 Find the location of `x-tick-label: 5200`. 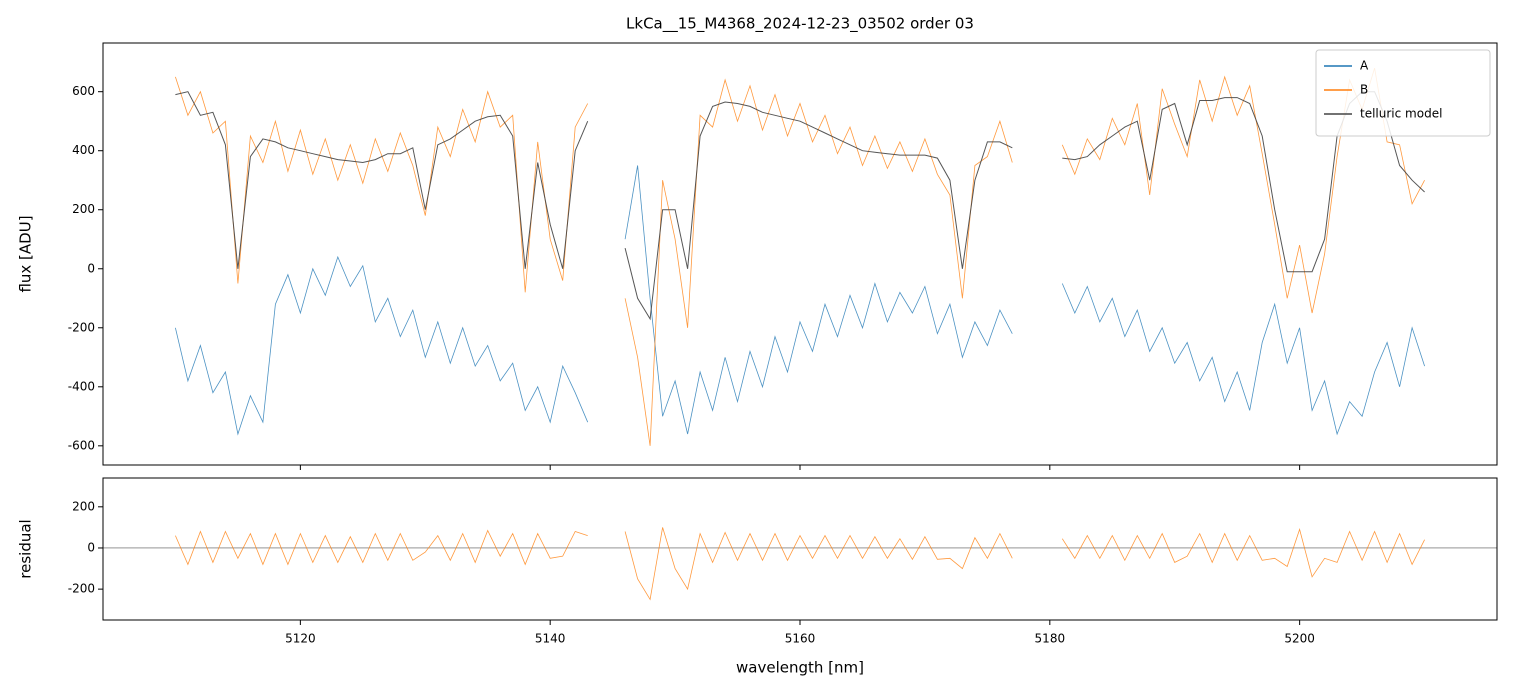

x-tick-label: 5200 is located at coordinates (1299, 639).